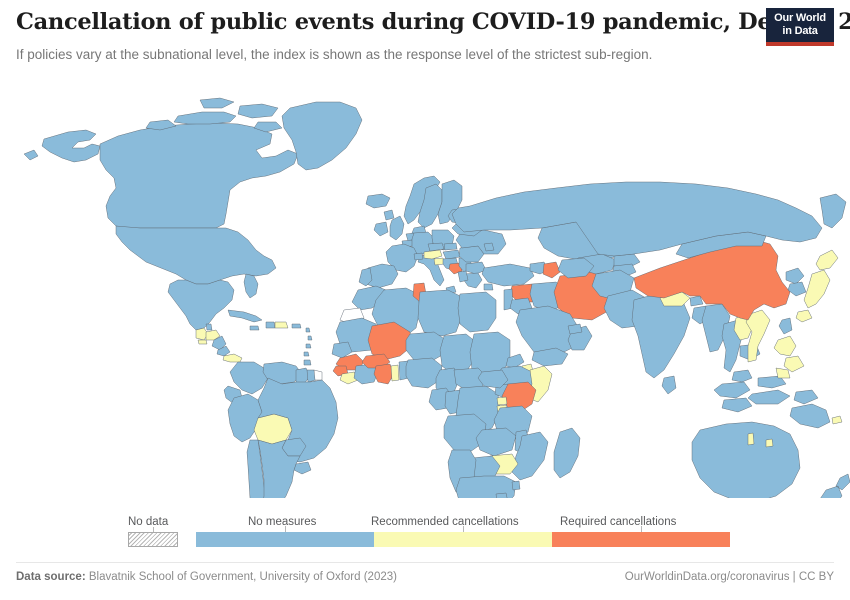 Image resolution: width=850 pixels, height=600 pixels. What do you see at coordinates (477, 312) in the screenshot?
I see `country-egypt` at bounding box center [477, 312].